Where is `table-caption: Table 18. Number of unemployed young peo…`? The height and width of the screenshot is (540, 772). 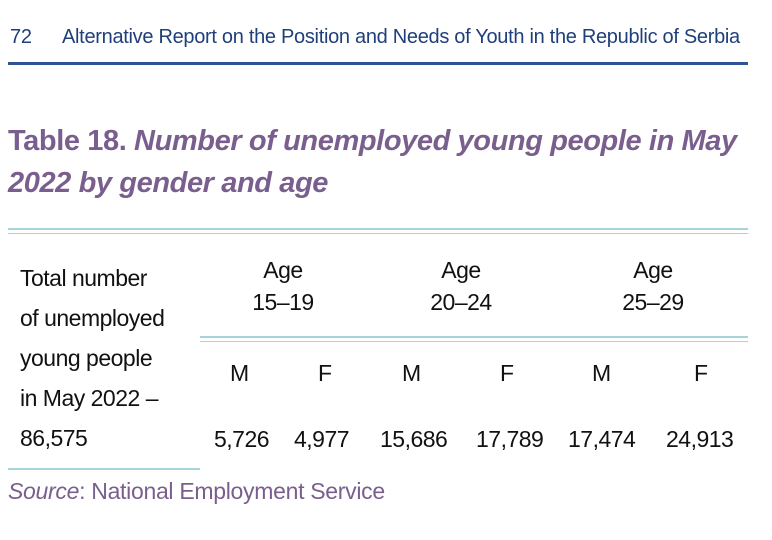
table-caption: Table 18. Number of unemployed young peo… is located at coordinates (378, 162).